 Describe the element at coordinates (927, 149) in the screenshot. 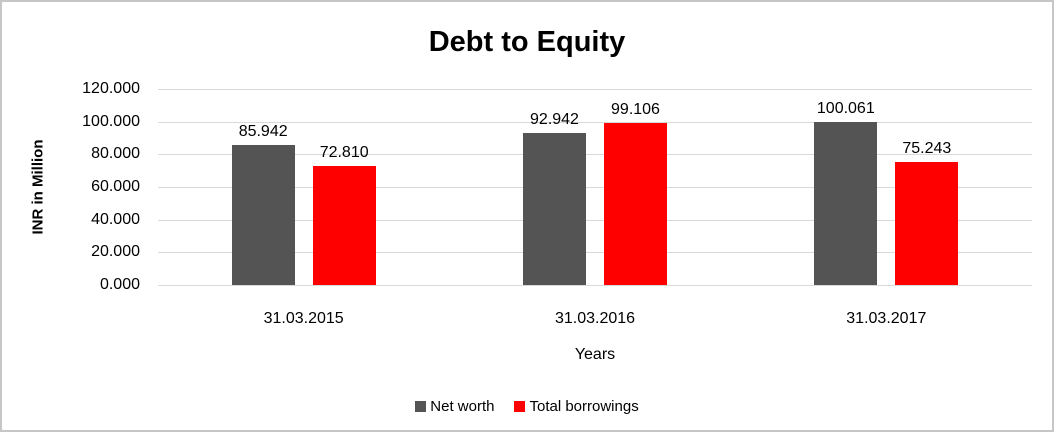

I see `bar-value-label: 75.243` at that location.